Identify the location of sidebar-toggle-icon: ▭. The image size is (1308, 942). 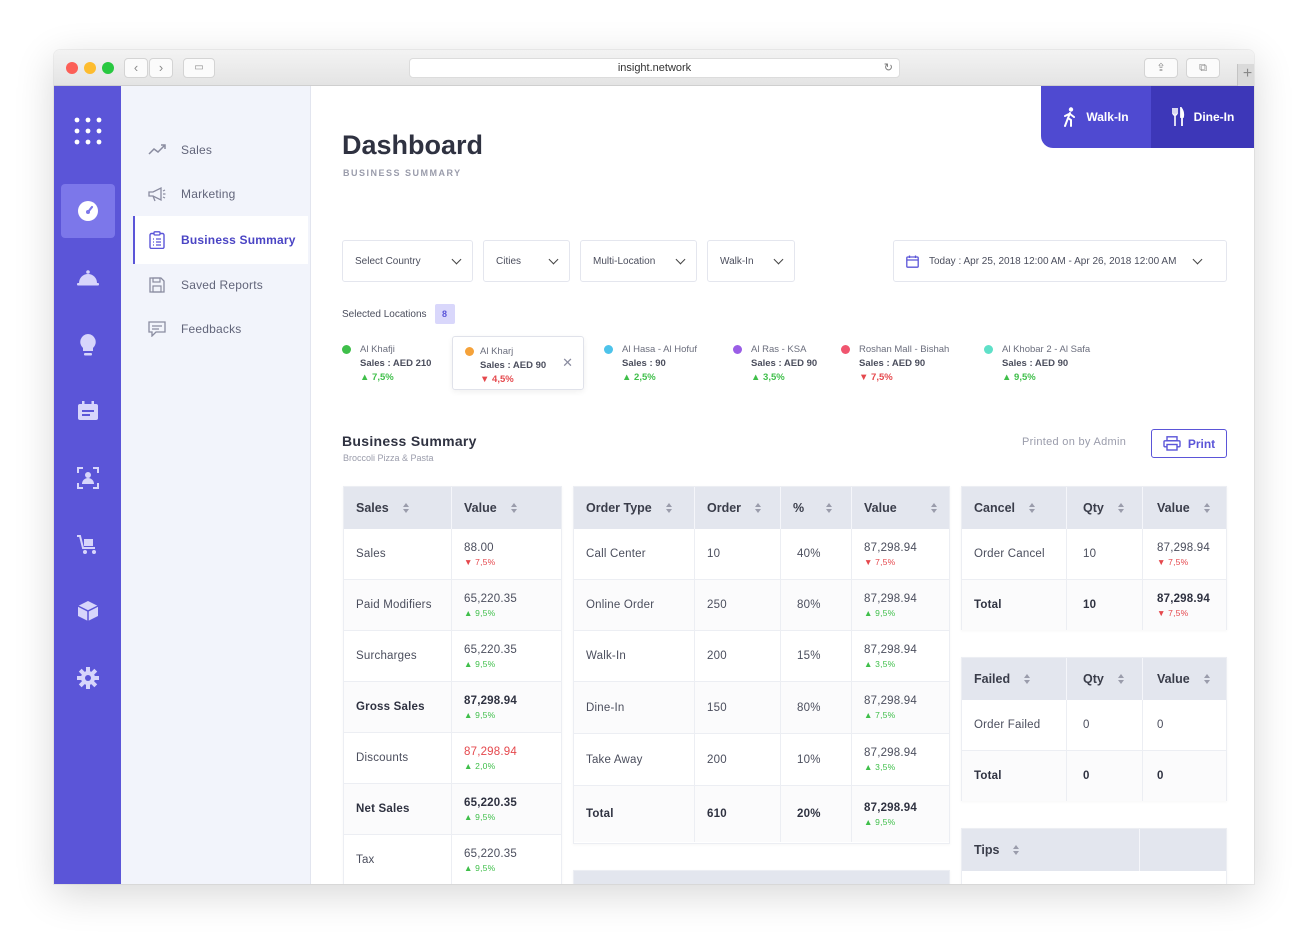
(199, 68).